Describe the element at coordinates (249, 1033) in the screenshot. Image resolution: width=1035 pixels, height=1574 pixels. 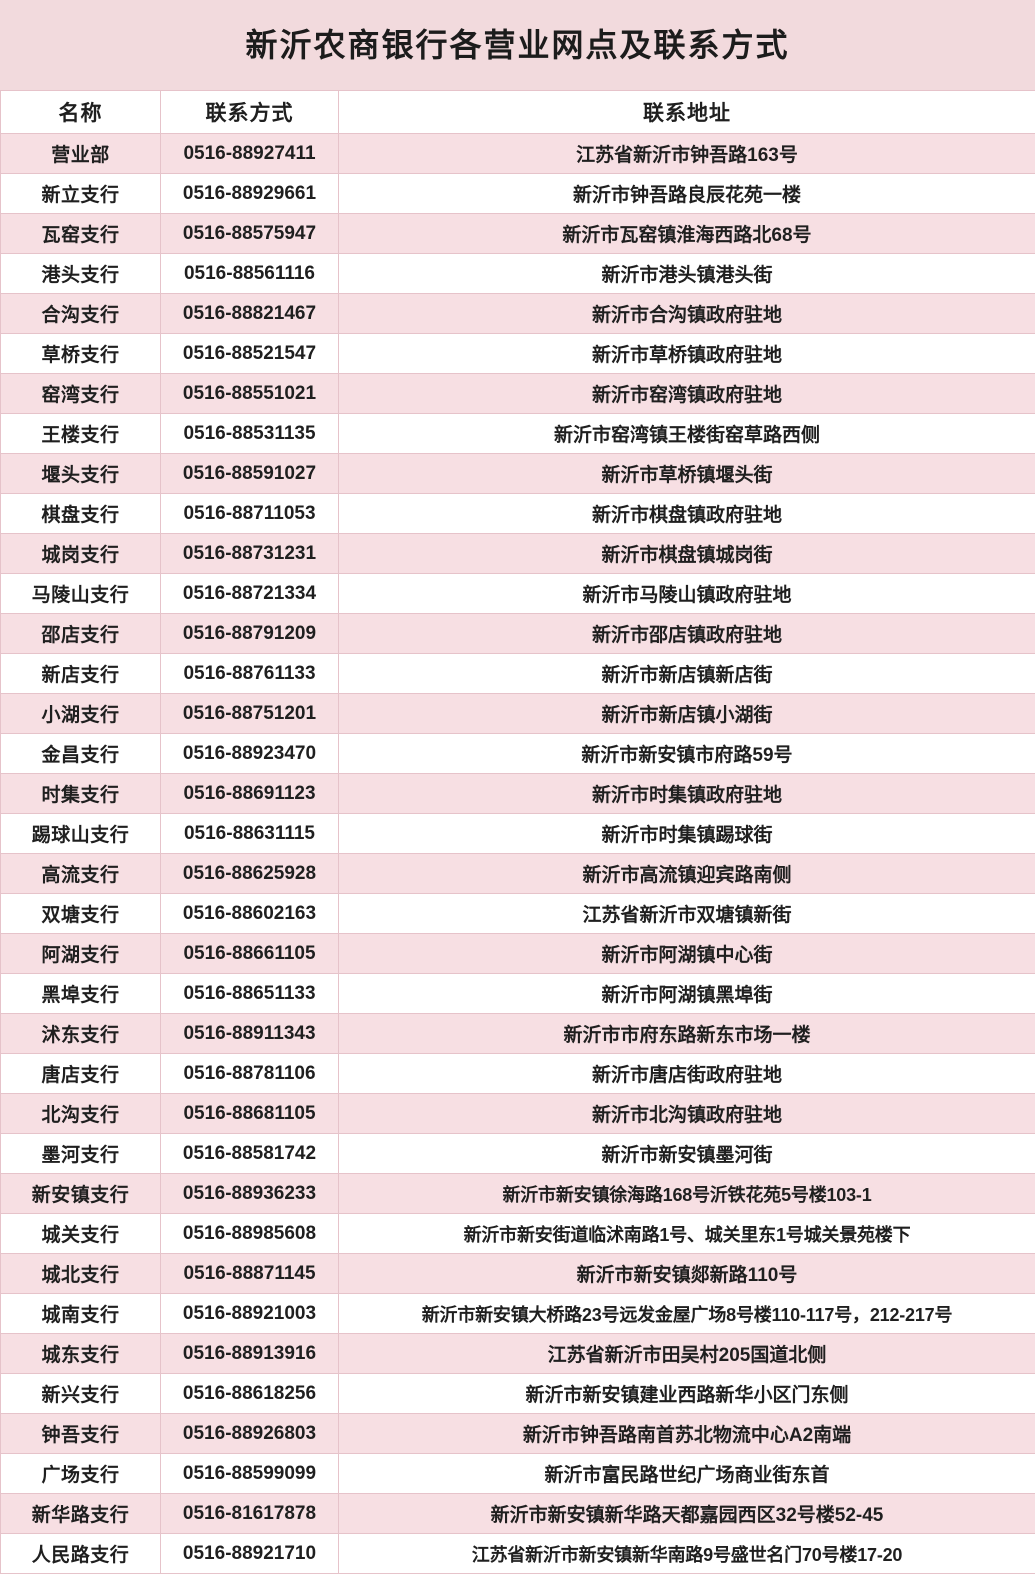
I see `cell-phone-number: 0516-88911343` at that location.